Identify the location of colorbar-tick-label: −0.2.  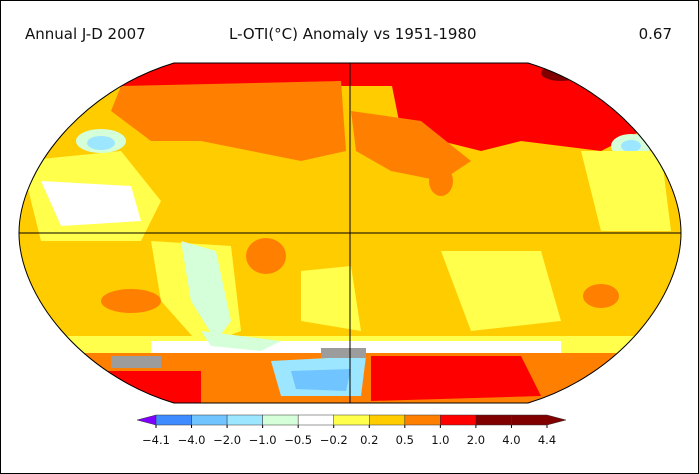
(333, 440).